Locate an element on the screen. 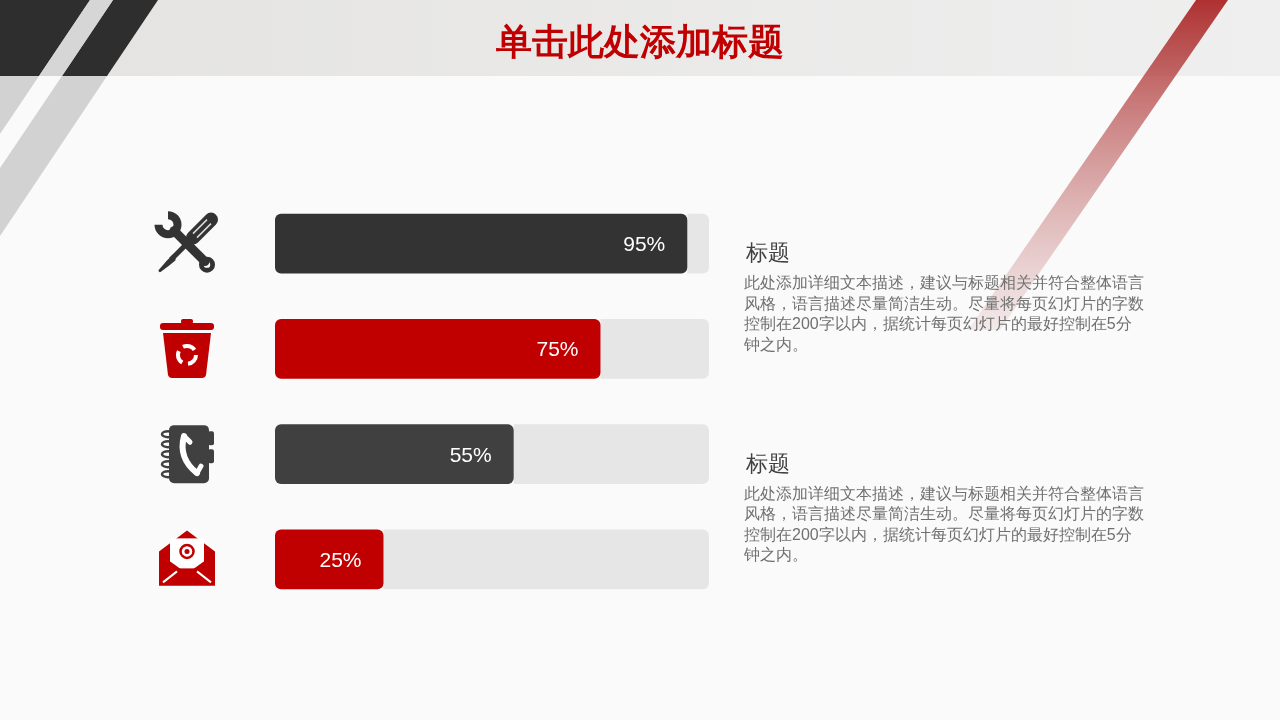  value-label: 55% is located at coordinates (470, 454).